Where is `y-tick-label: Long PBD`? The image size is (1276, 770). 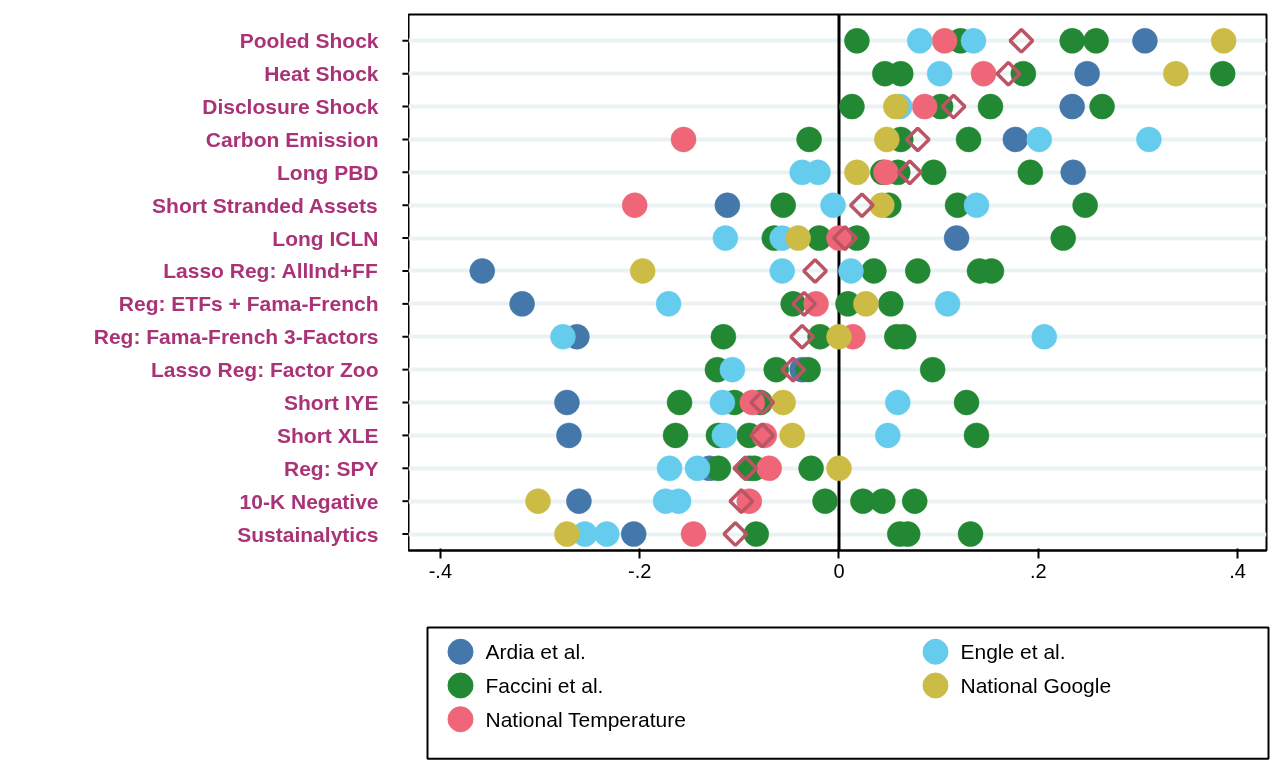 y-tick-label: Long PBD is located at coordinates (328, 172).